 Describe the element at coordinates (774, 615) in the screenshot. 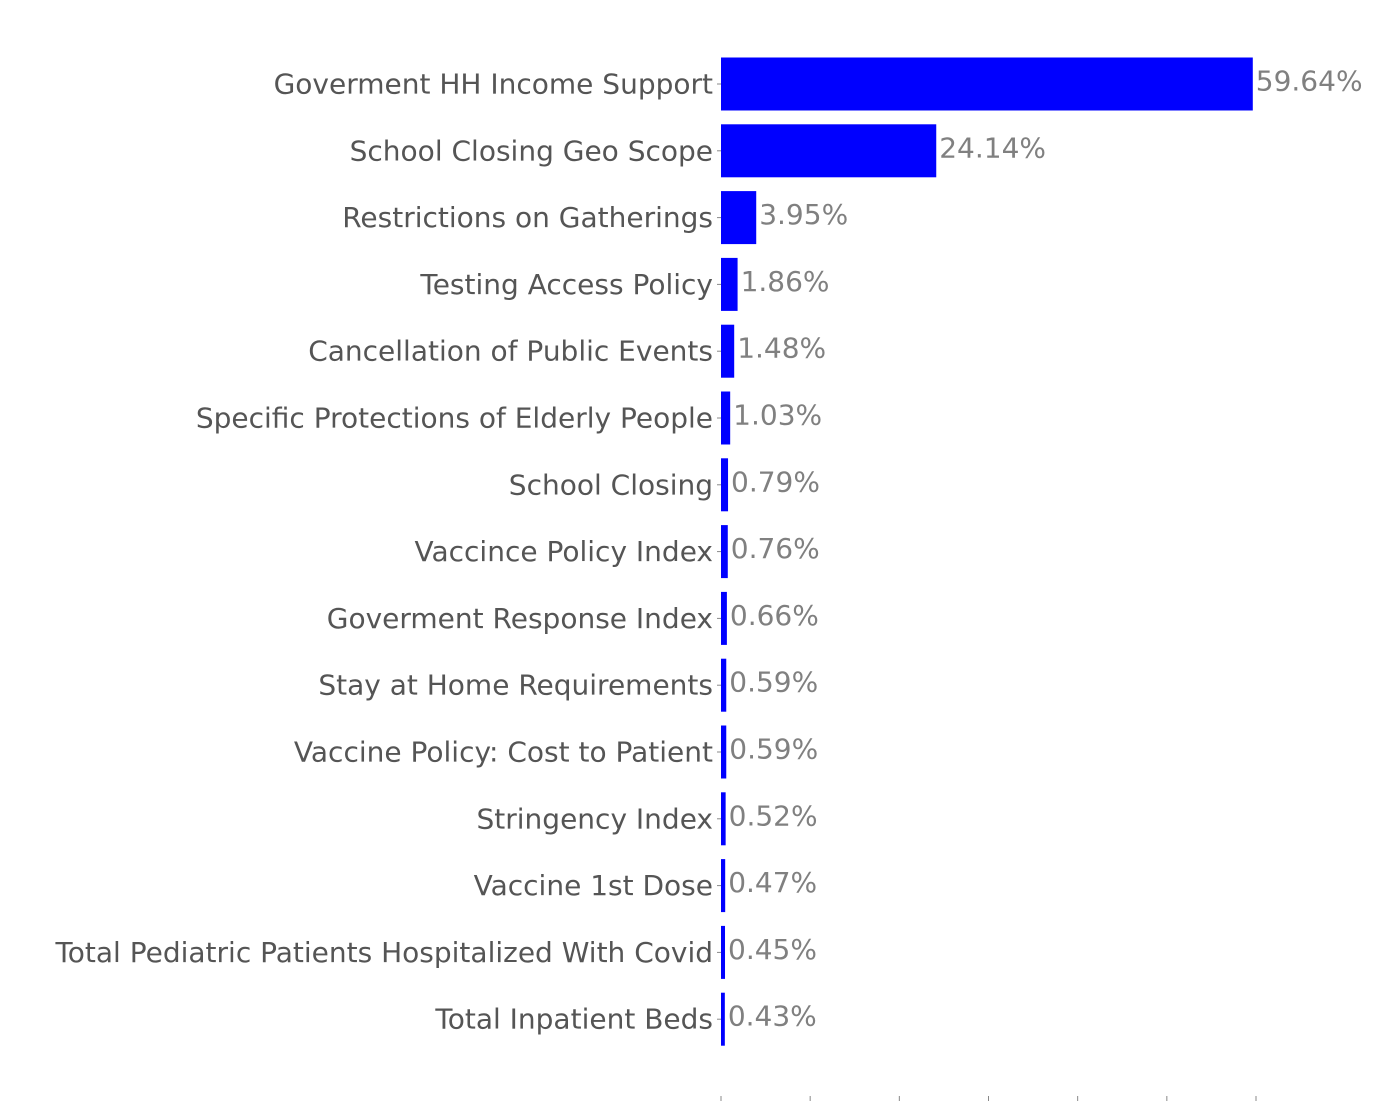

I see `value-label: 0.66%` at that location.